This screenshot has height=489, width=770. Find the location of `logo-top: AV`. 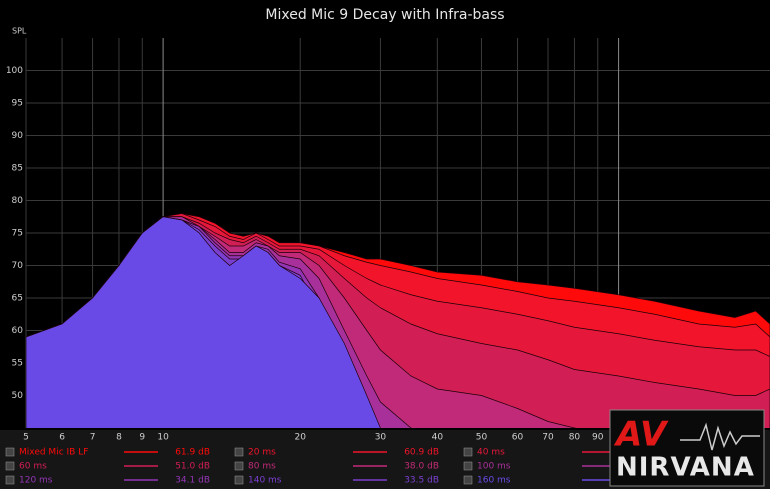

logo-top: AV is located at coordinates (641, 435).